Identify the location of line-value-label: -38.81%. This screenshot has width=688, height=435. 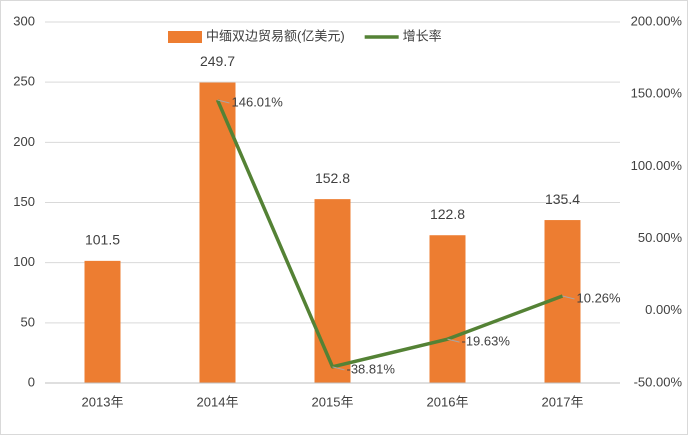
(371, 368).